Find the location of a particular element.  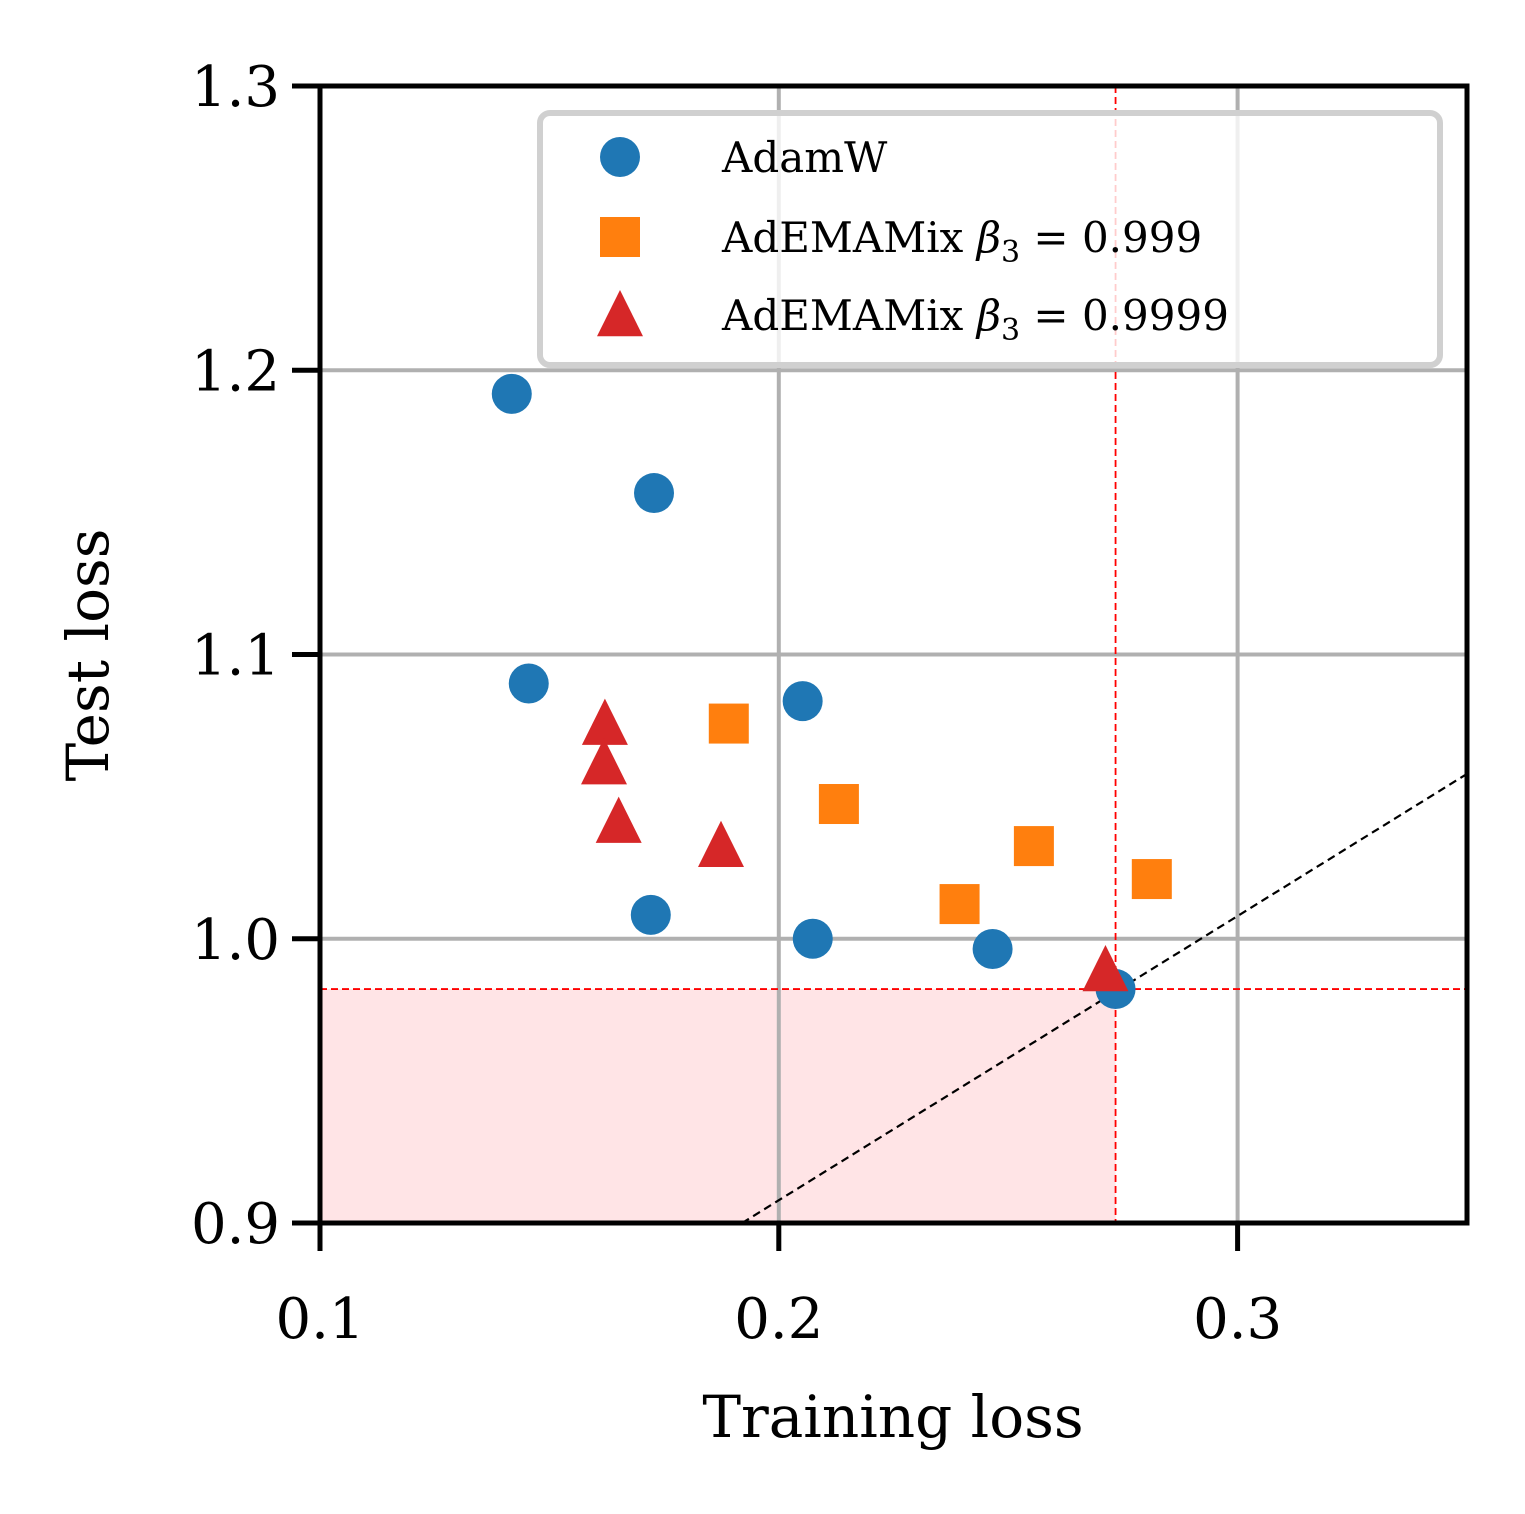

series-triangle-points is located at coordinates (854, 845).